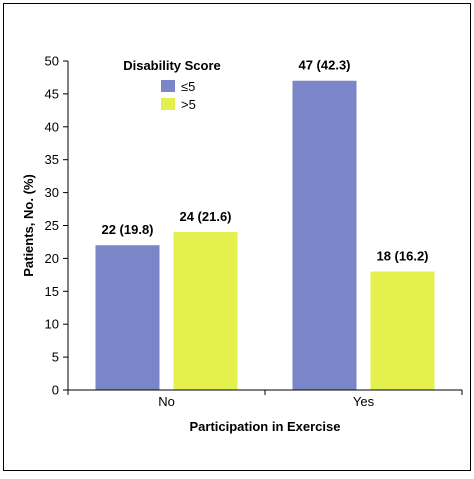 This screenshot has height=479, width=474. Describe the element at coordinates (52, 225) in the screenshot. I see `y-tick-label: 25` at that location.